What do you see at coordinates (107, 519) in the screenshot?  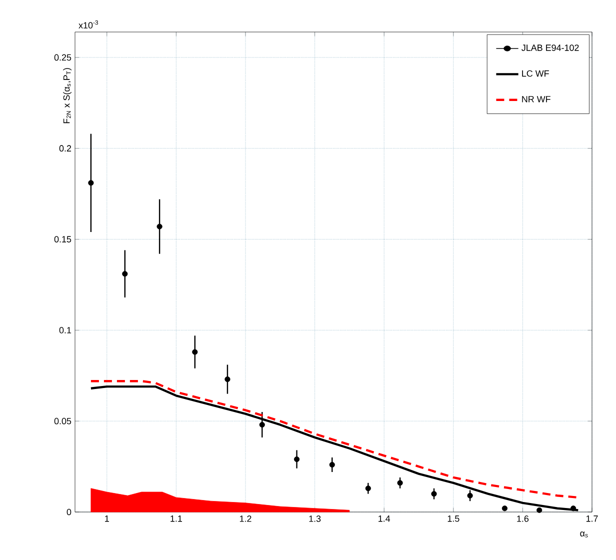 I see `x-tick-label: 1` at bounding box center [107, 519].